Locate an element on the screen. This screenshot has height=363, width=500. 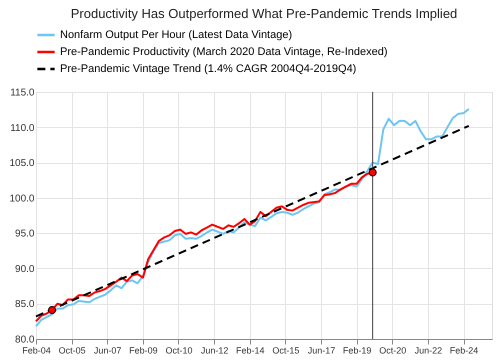
y-tick-label: 105.0 is located at coordinates (22, 164).